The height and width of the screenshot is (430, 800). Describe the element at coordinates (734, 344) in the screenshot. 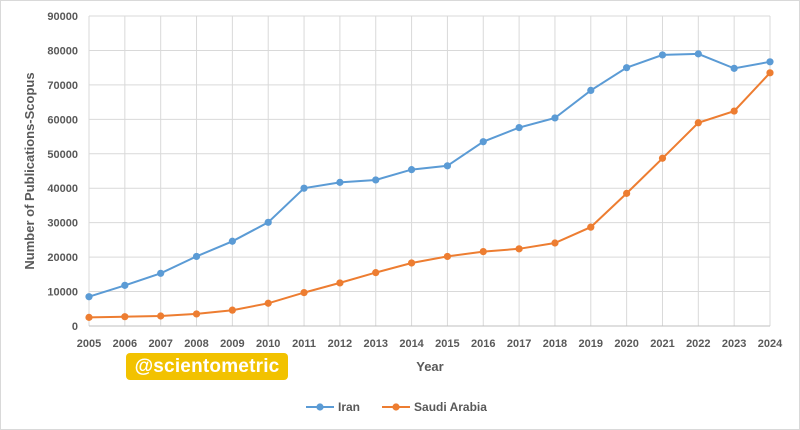

I see `x-tick-label: 2023` at that location.